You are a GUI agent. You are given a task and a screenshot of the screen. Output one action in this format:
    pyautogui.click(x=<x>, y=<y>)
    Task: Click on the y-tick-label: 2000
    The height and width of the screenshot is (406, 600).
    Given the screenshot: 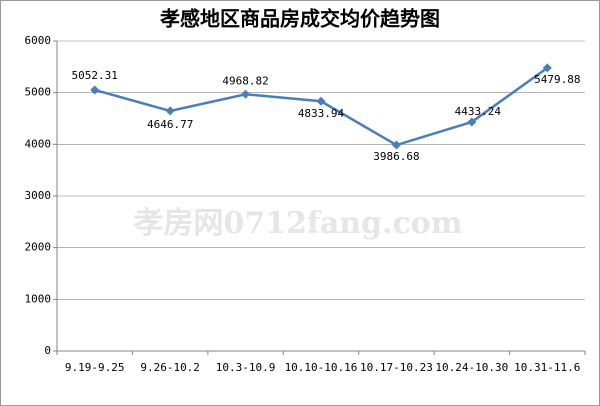 What is the action you would take?
    pyautogui.click(x=38, y=247)
    